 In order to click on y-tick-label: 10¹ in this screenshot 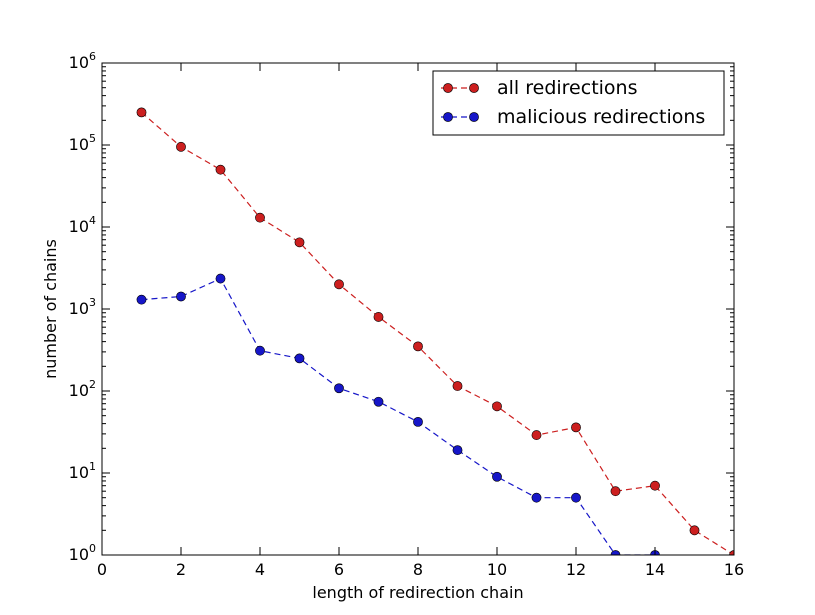, I will do `click(82, 471)`.